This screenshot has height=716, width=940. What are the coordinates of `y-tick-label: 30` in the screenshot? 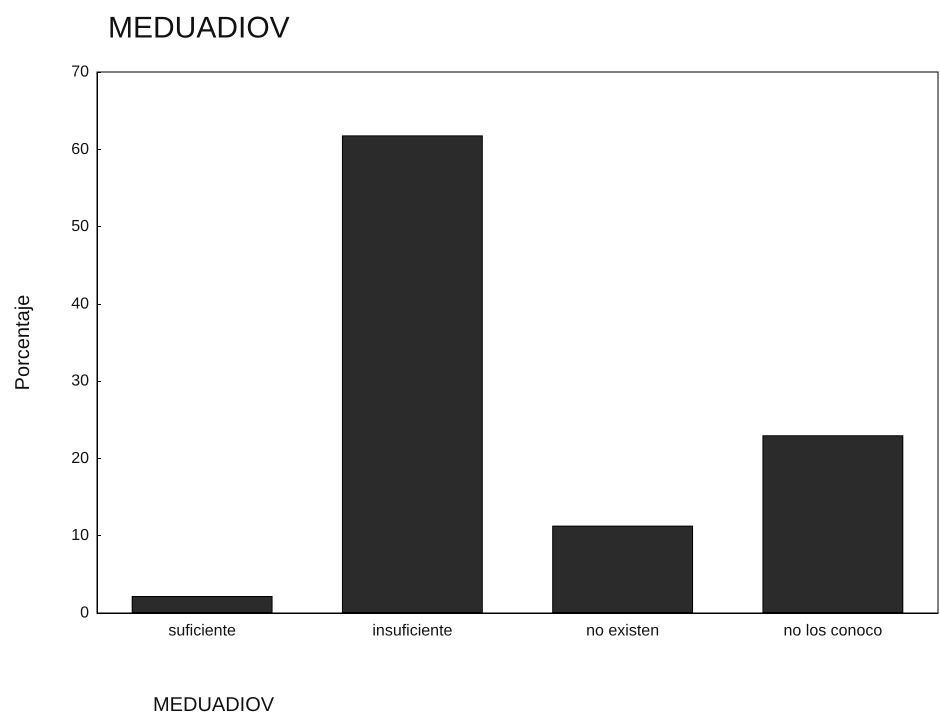 It's located at (80, 381).